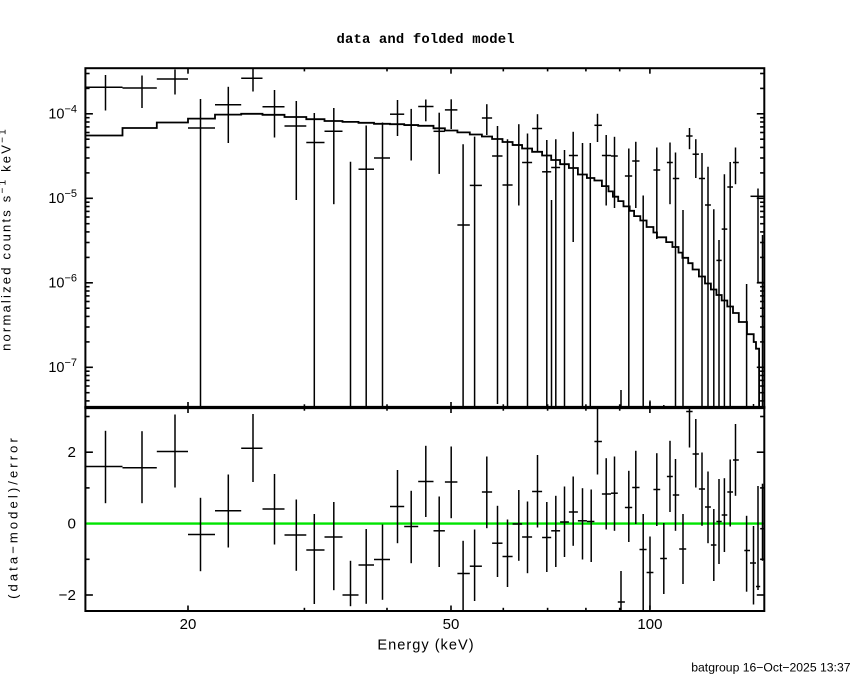  I want to click on svg-text: 50, so click(451, 624).